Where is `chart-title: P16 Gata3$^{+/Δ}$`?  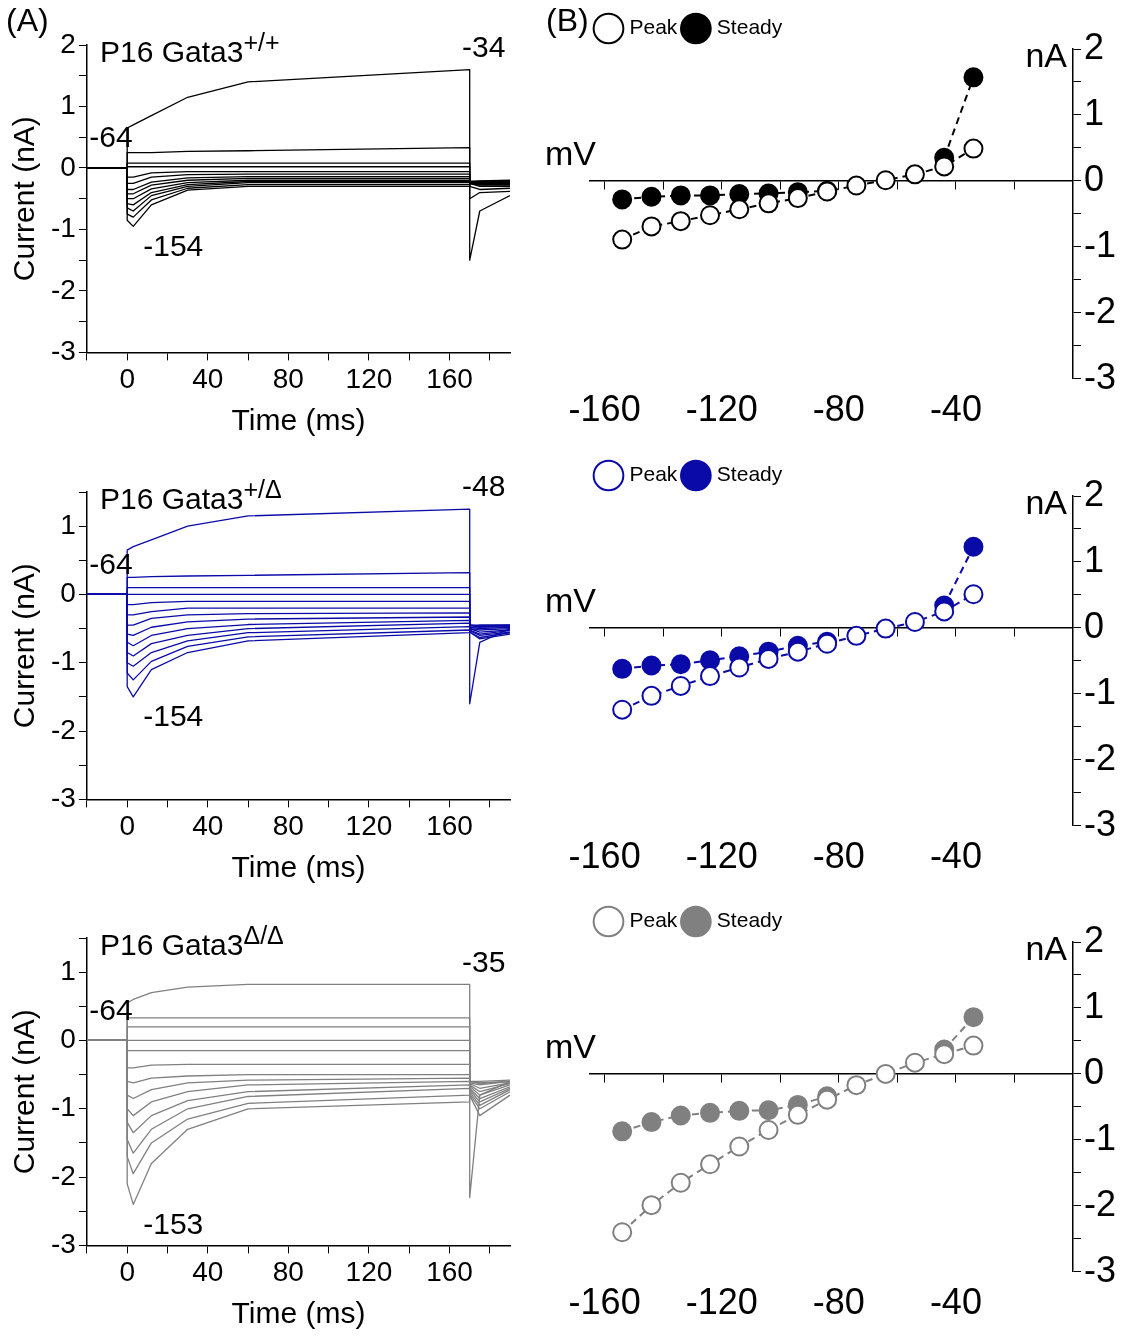
chart-title: P16 Gata3$^{+/Δ}$ is located at coordinates (191, 495).